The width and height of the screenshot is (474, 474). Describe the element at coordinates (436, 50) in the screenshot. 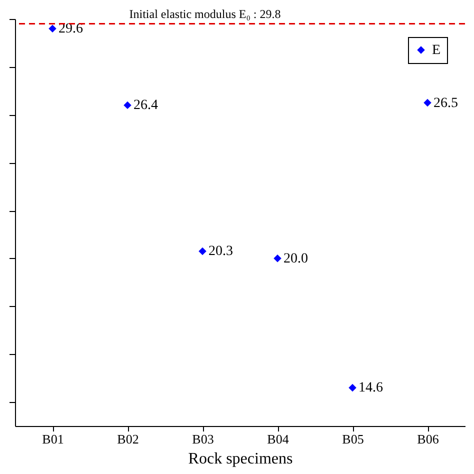

I see `legend-label: E` at that location.